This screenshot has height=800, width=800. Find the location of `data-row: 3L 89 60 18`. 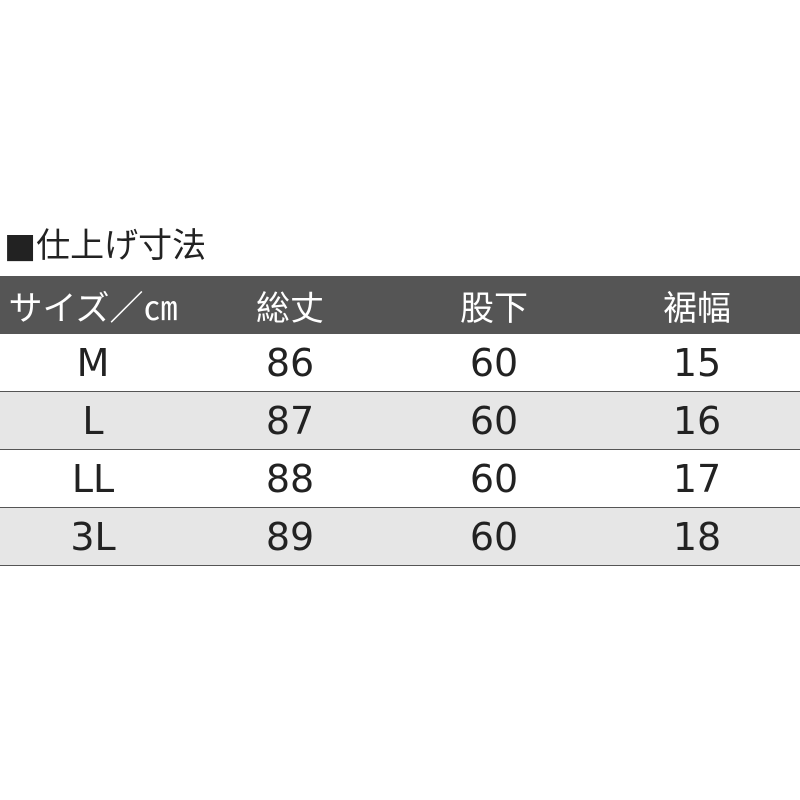

data-row: 3L 89 60 18 is located at coordinates (400, 536).